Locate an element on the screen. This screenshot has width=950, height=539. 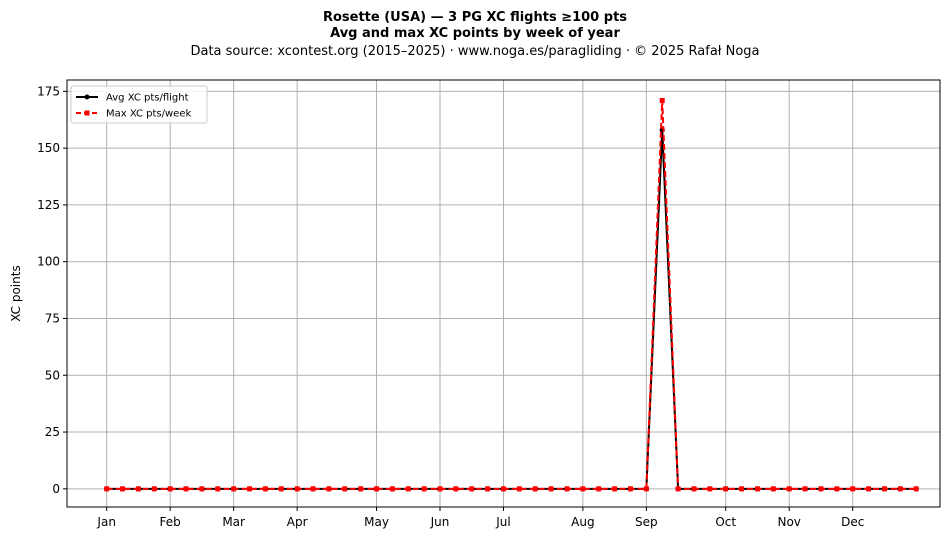
x-tick-label: Jun is located at coordinates (440, 522).